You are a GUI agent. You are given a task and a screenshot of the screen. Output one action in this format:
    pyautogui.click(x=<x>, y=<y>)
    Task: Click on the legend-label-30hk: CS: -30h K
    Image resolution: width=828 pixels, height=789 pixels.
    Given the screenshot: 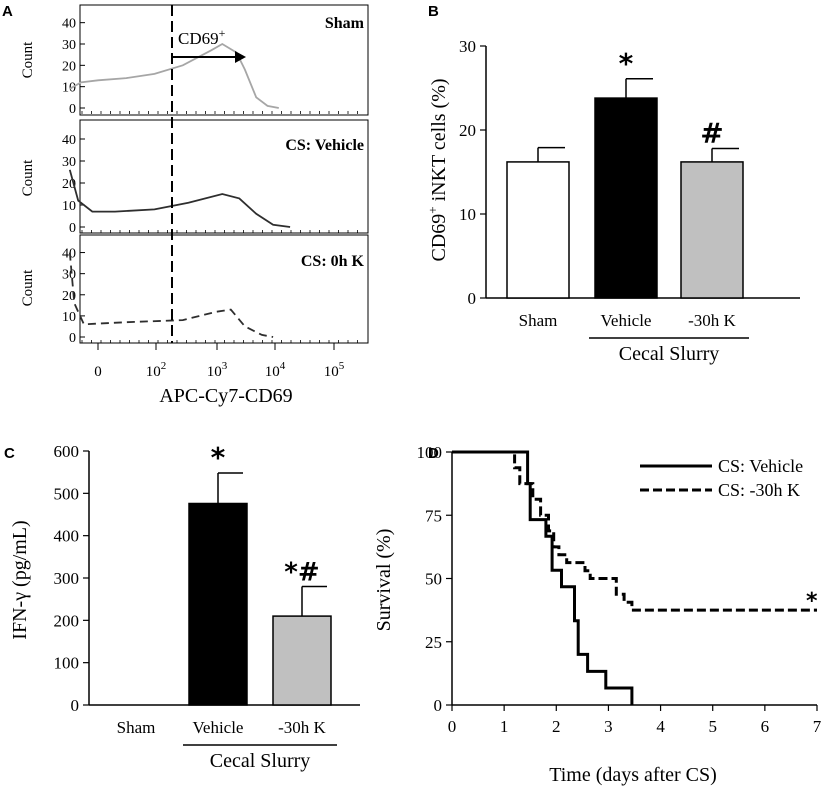 What is the action you would take?
    pyautogui.click(x=759, y=490)
    